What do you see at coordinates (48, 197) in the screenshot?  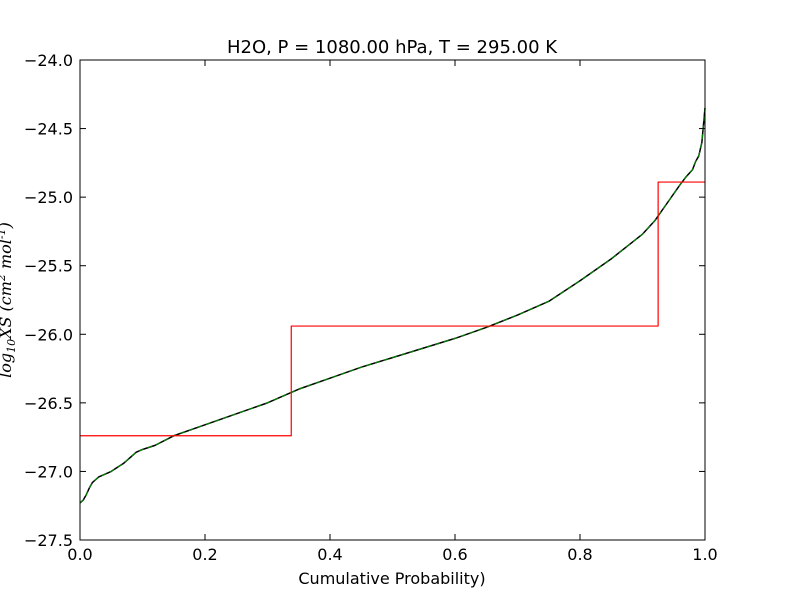 I see `y-tick-label: −25.0` at bounding box center [48, 197].